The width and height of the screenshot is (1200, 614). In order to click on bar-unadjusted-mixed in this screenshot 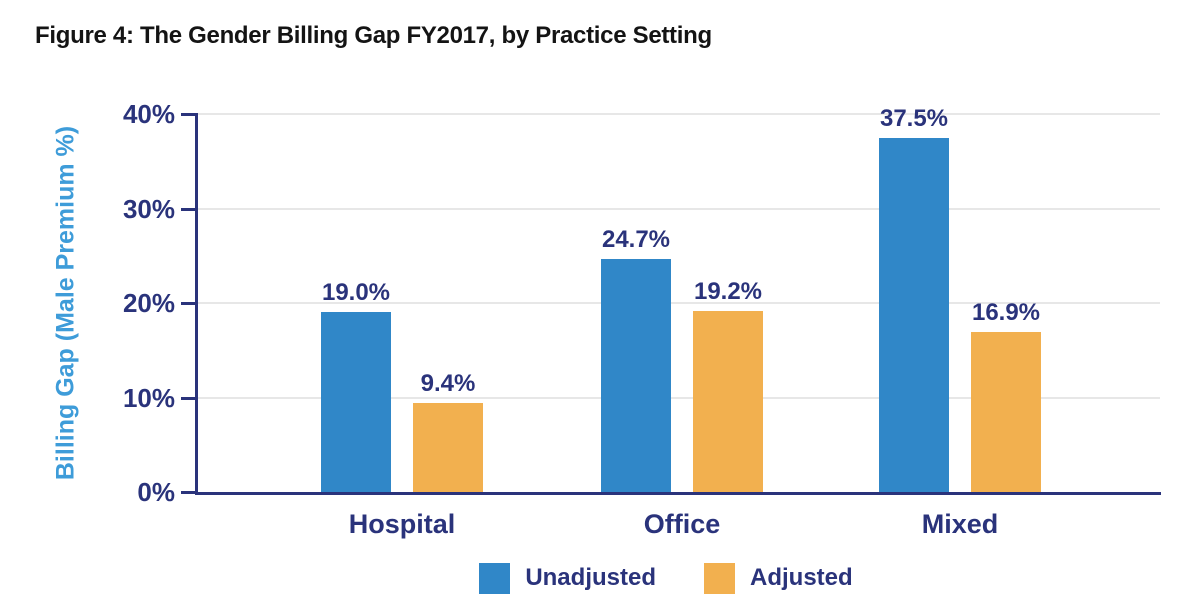, I will do `click(914, 315)`.